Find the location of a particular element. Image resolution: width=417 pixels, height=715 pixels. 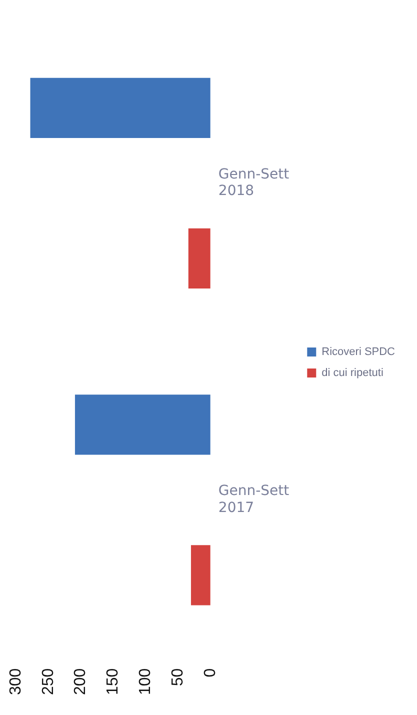

x-tick-label: 300 is located at coordinates (15, 682).